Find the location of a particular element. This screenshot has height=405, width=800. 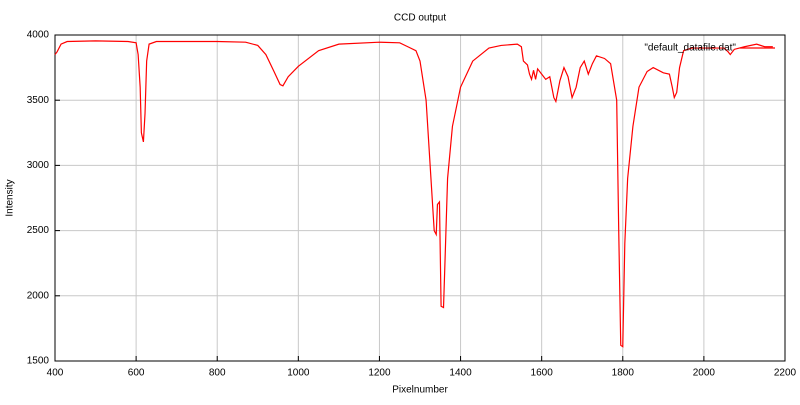

x-tick-label: 600 is located at coordinates (136, 373).